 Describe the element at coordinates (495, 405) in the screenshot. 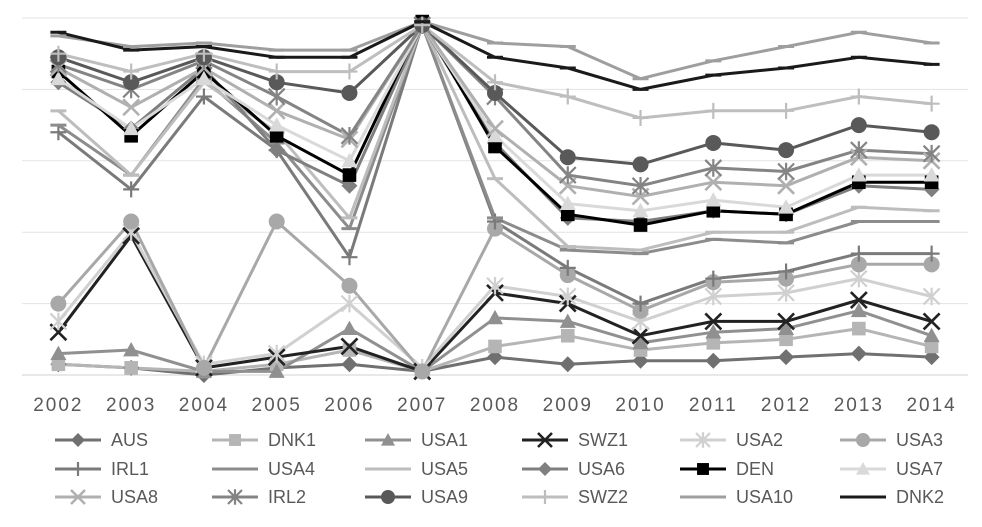

I see `x-tick-label: 2008` at that location.